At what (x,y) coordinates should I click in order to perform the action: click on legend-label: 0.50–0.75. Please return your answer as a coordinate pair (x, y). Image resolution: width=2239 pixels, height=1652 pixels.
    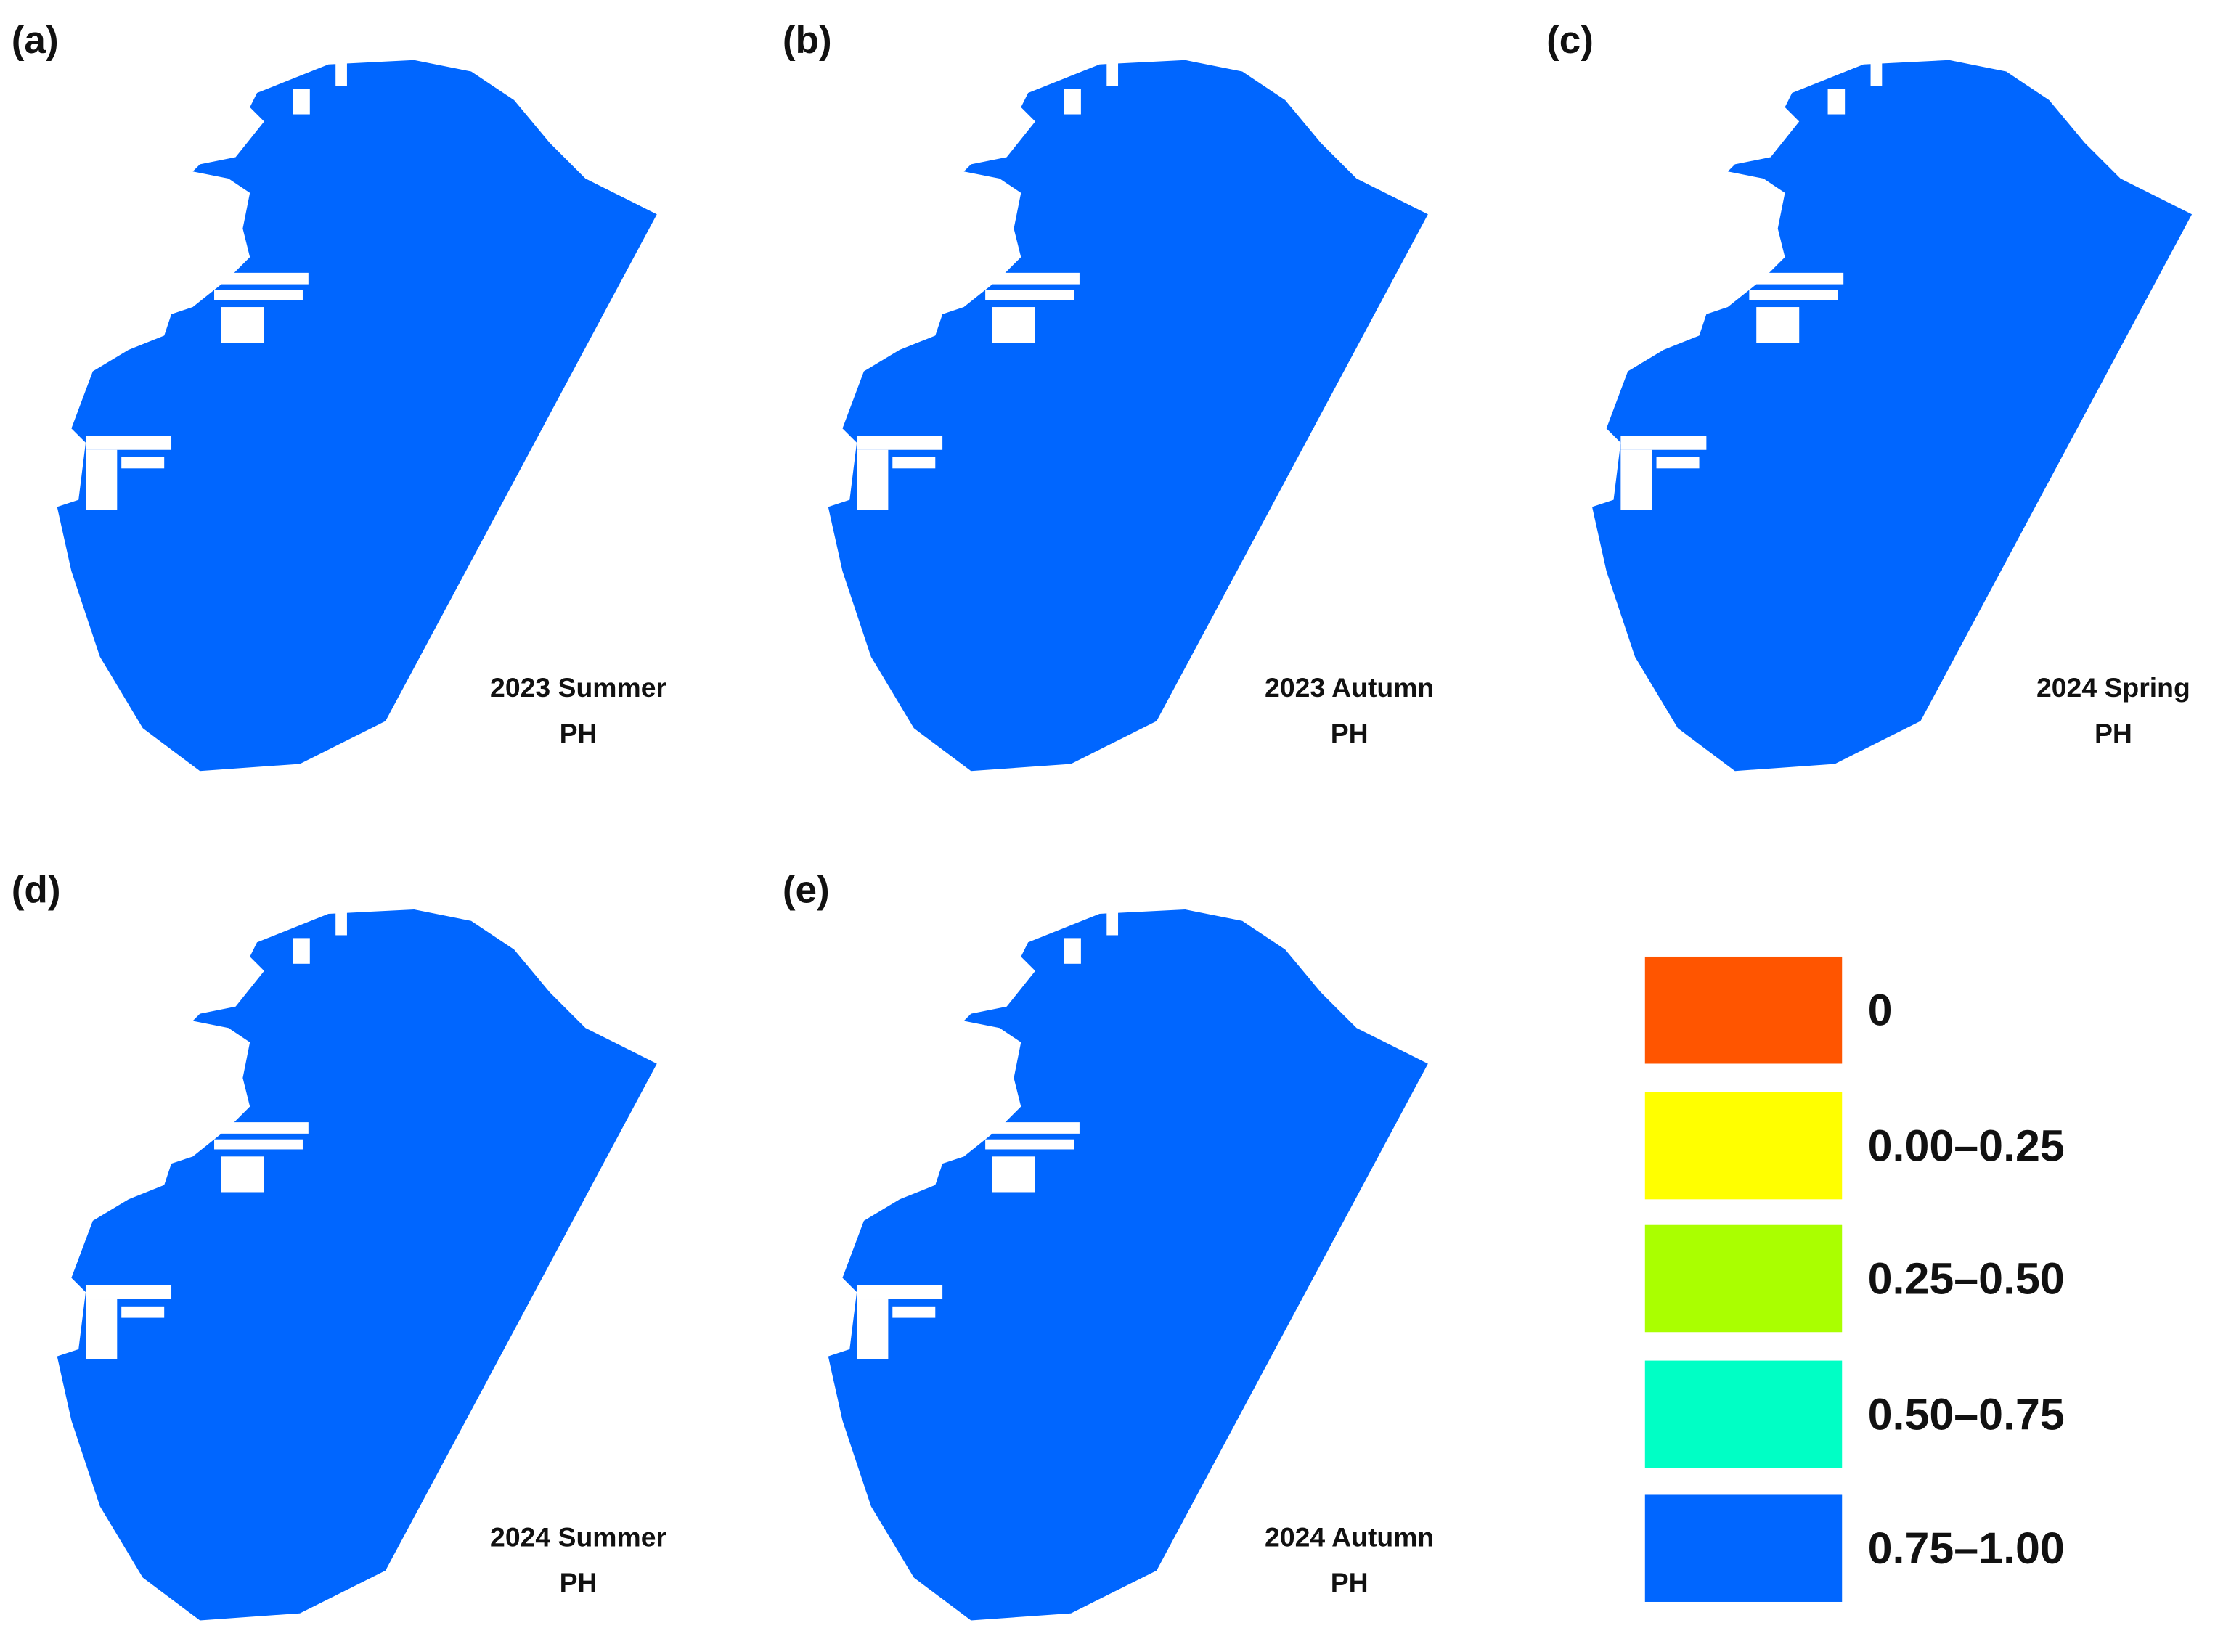
    Looking at the image, I should click on (1966, 1414).